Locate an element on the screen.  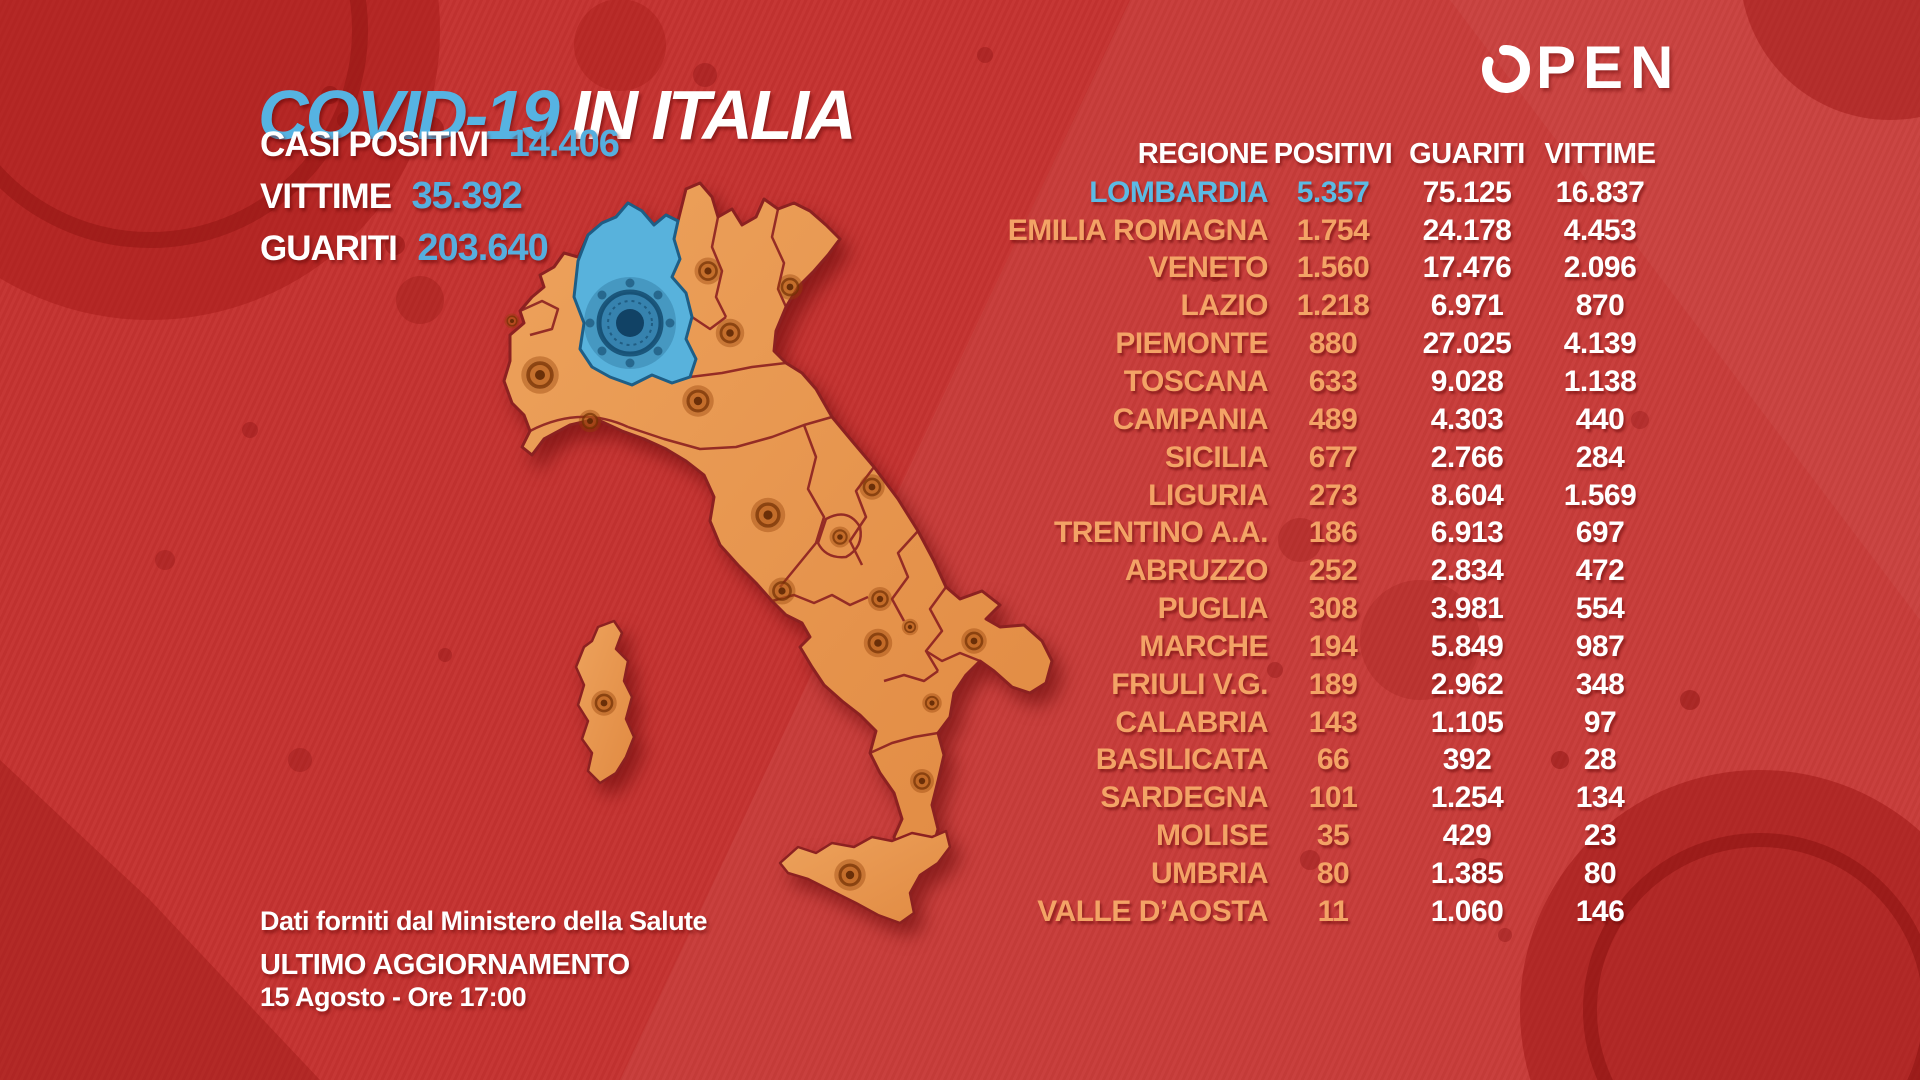
cell-positivi: 101 is located at coordinates (1333, 798).